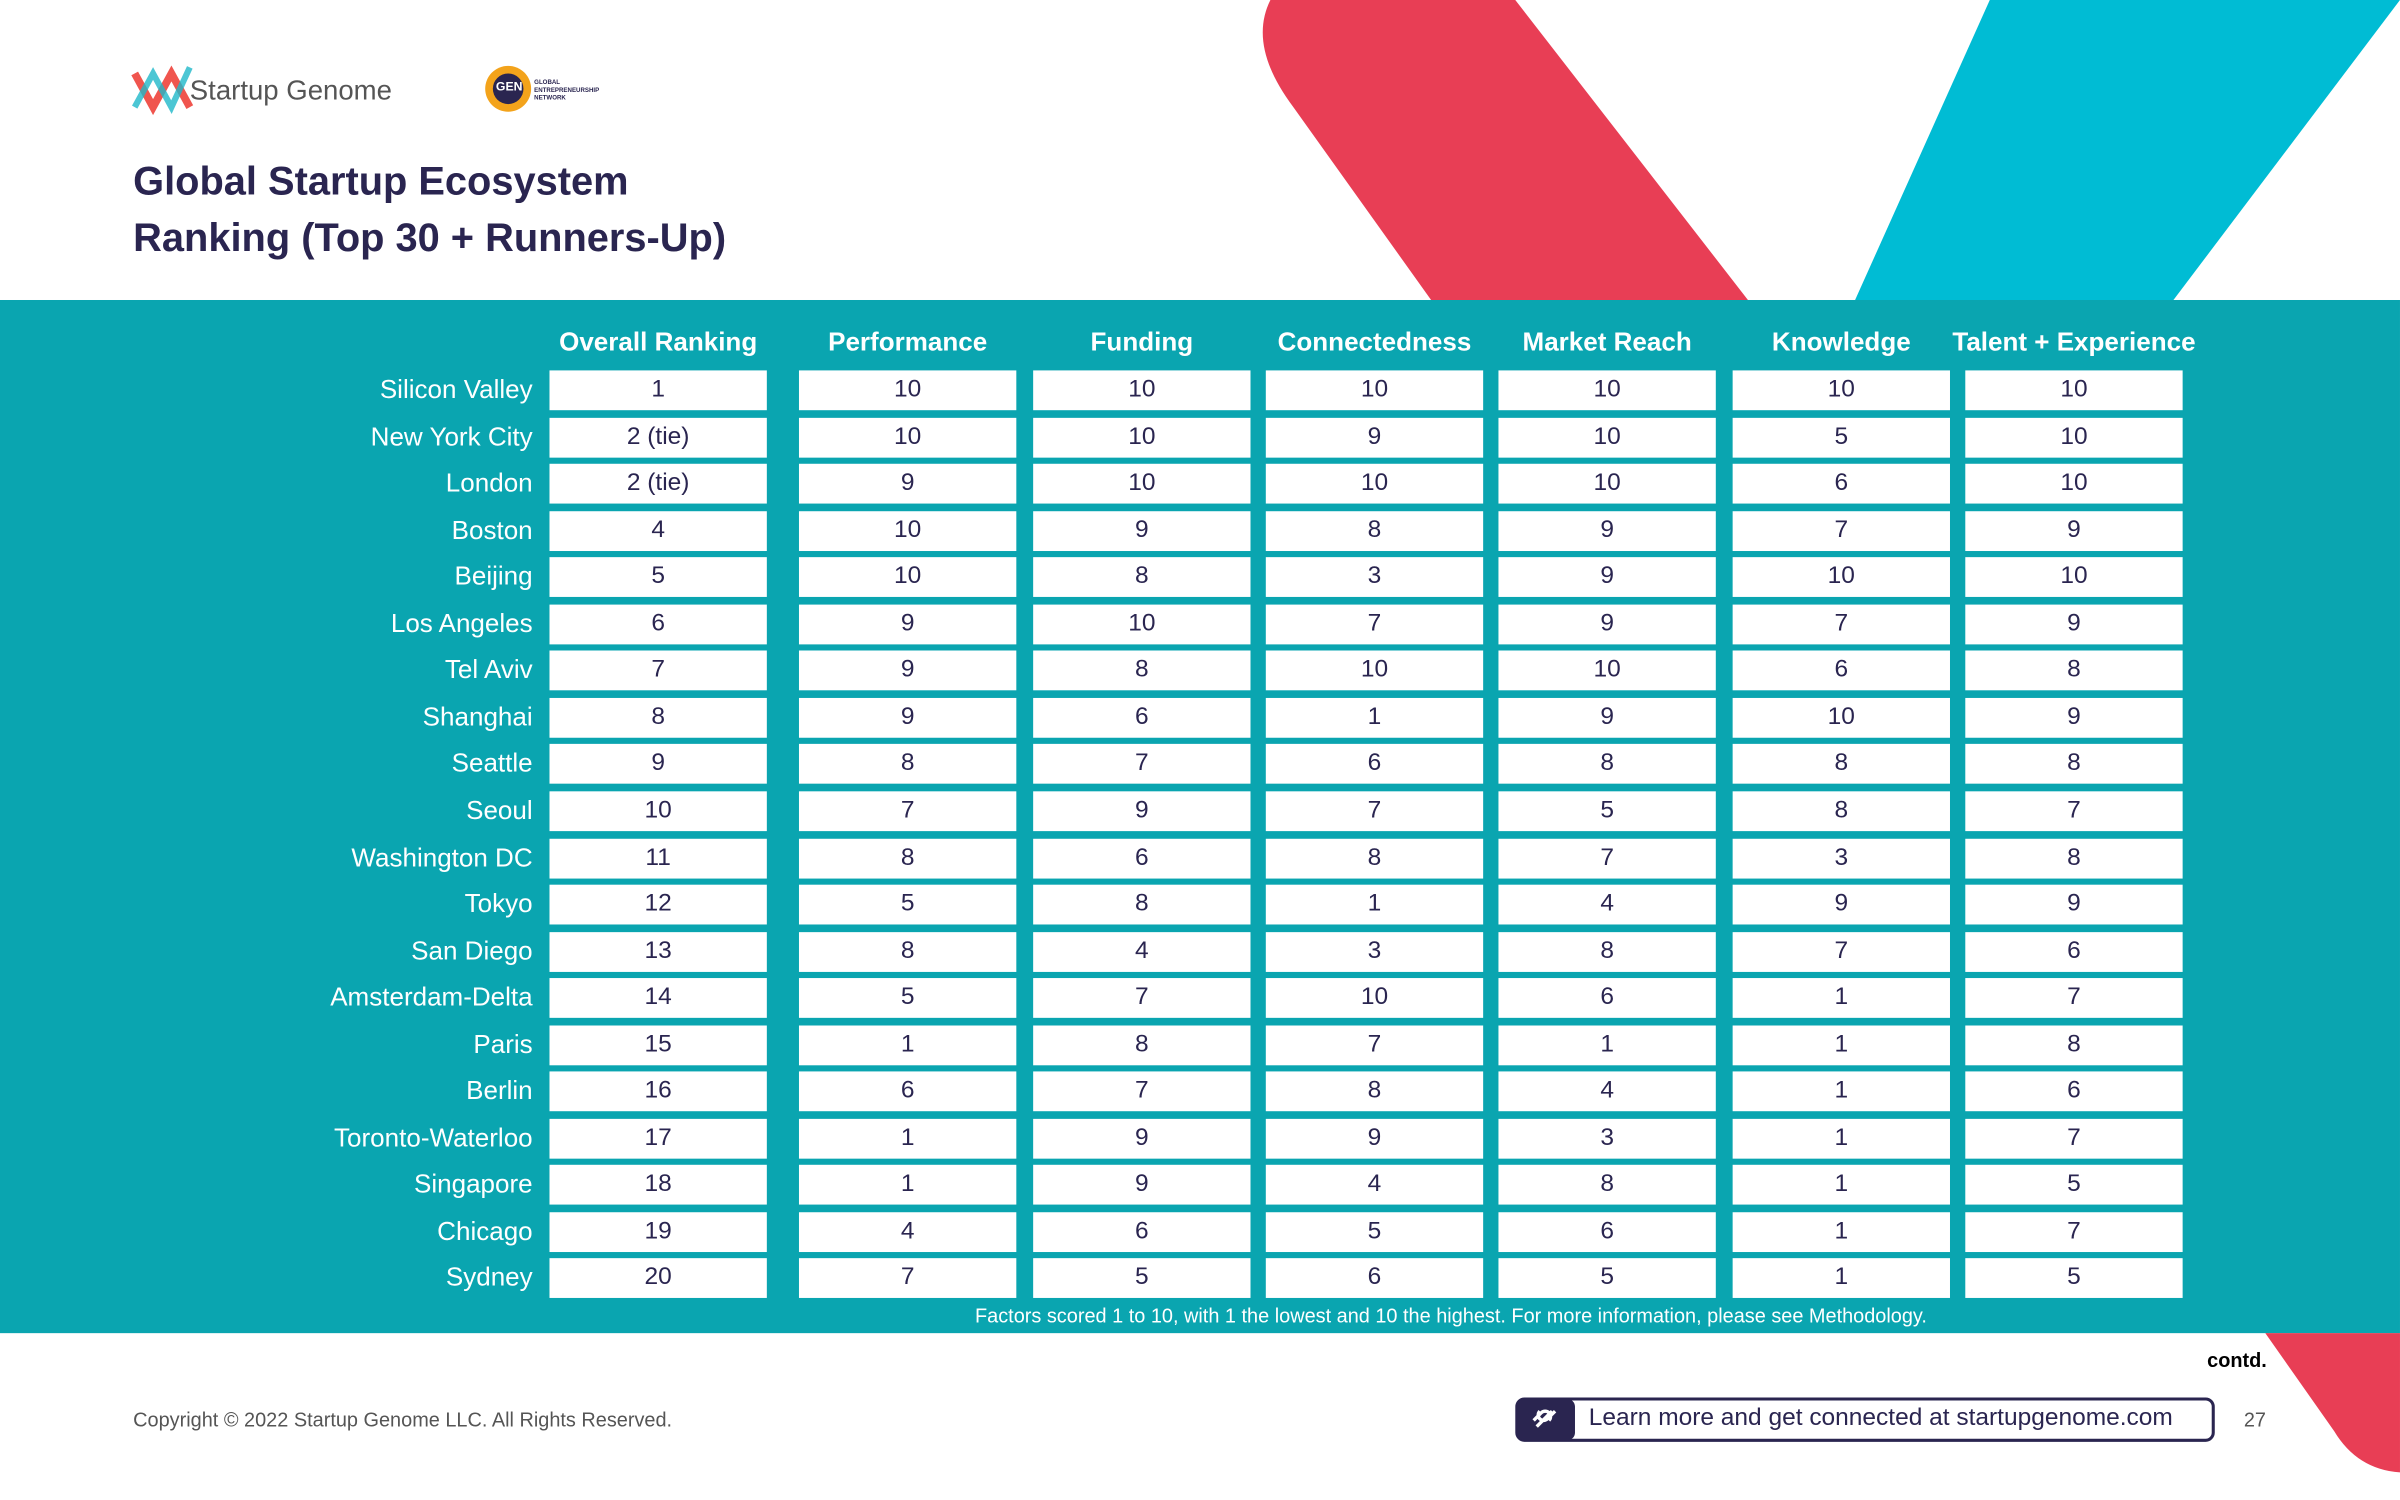 This screenshot has width=2400, height=1500. I want to click on cell: 16, so click(658, 1091).